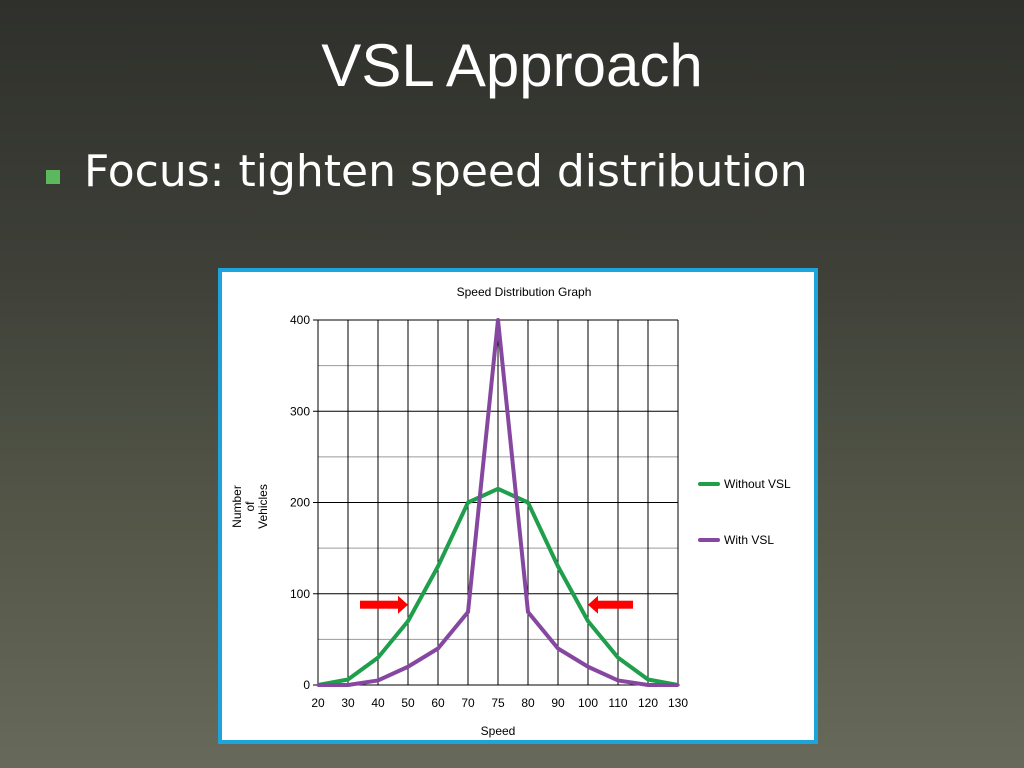 The width and height of the screenshot is (1024, 768). I want to click on x-tick-label: 40, so click(378, 703).